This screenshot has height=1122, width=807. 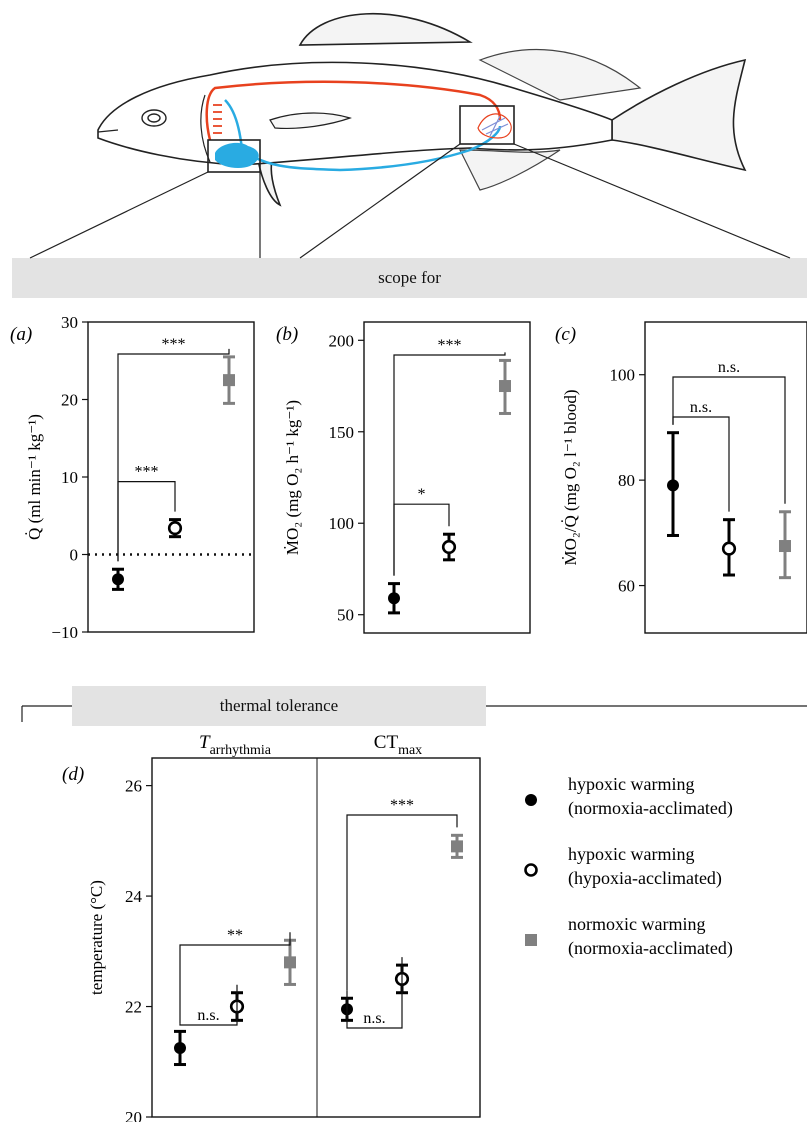 What do you see at coordinates (531, 940) in the screenshot?
I see `legend-marker-gray-square` at bounding box center [531, 940].